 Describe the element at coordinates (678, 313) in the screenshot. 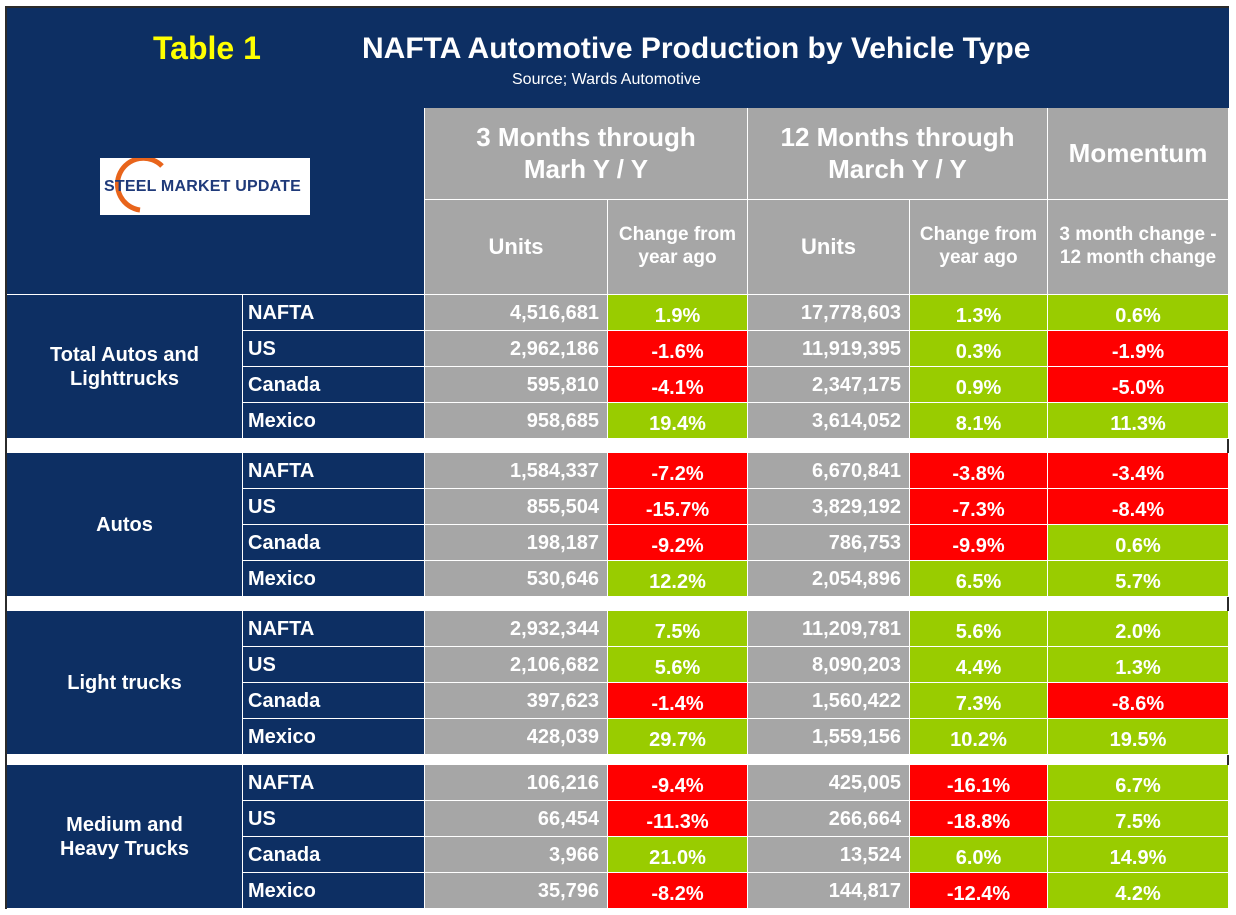

I see `change-cell: 1.9%` at that location.